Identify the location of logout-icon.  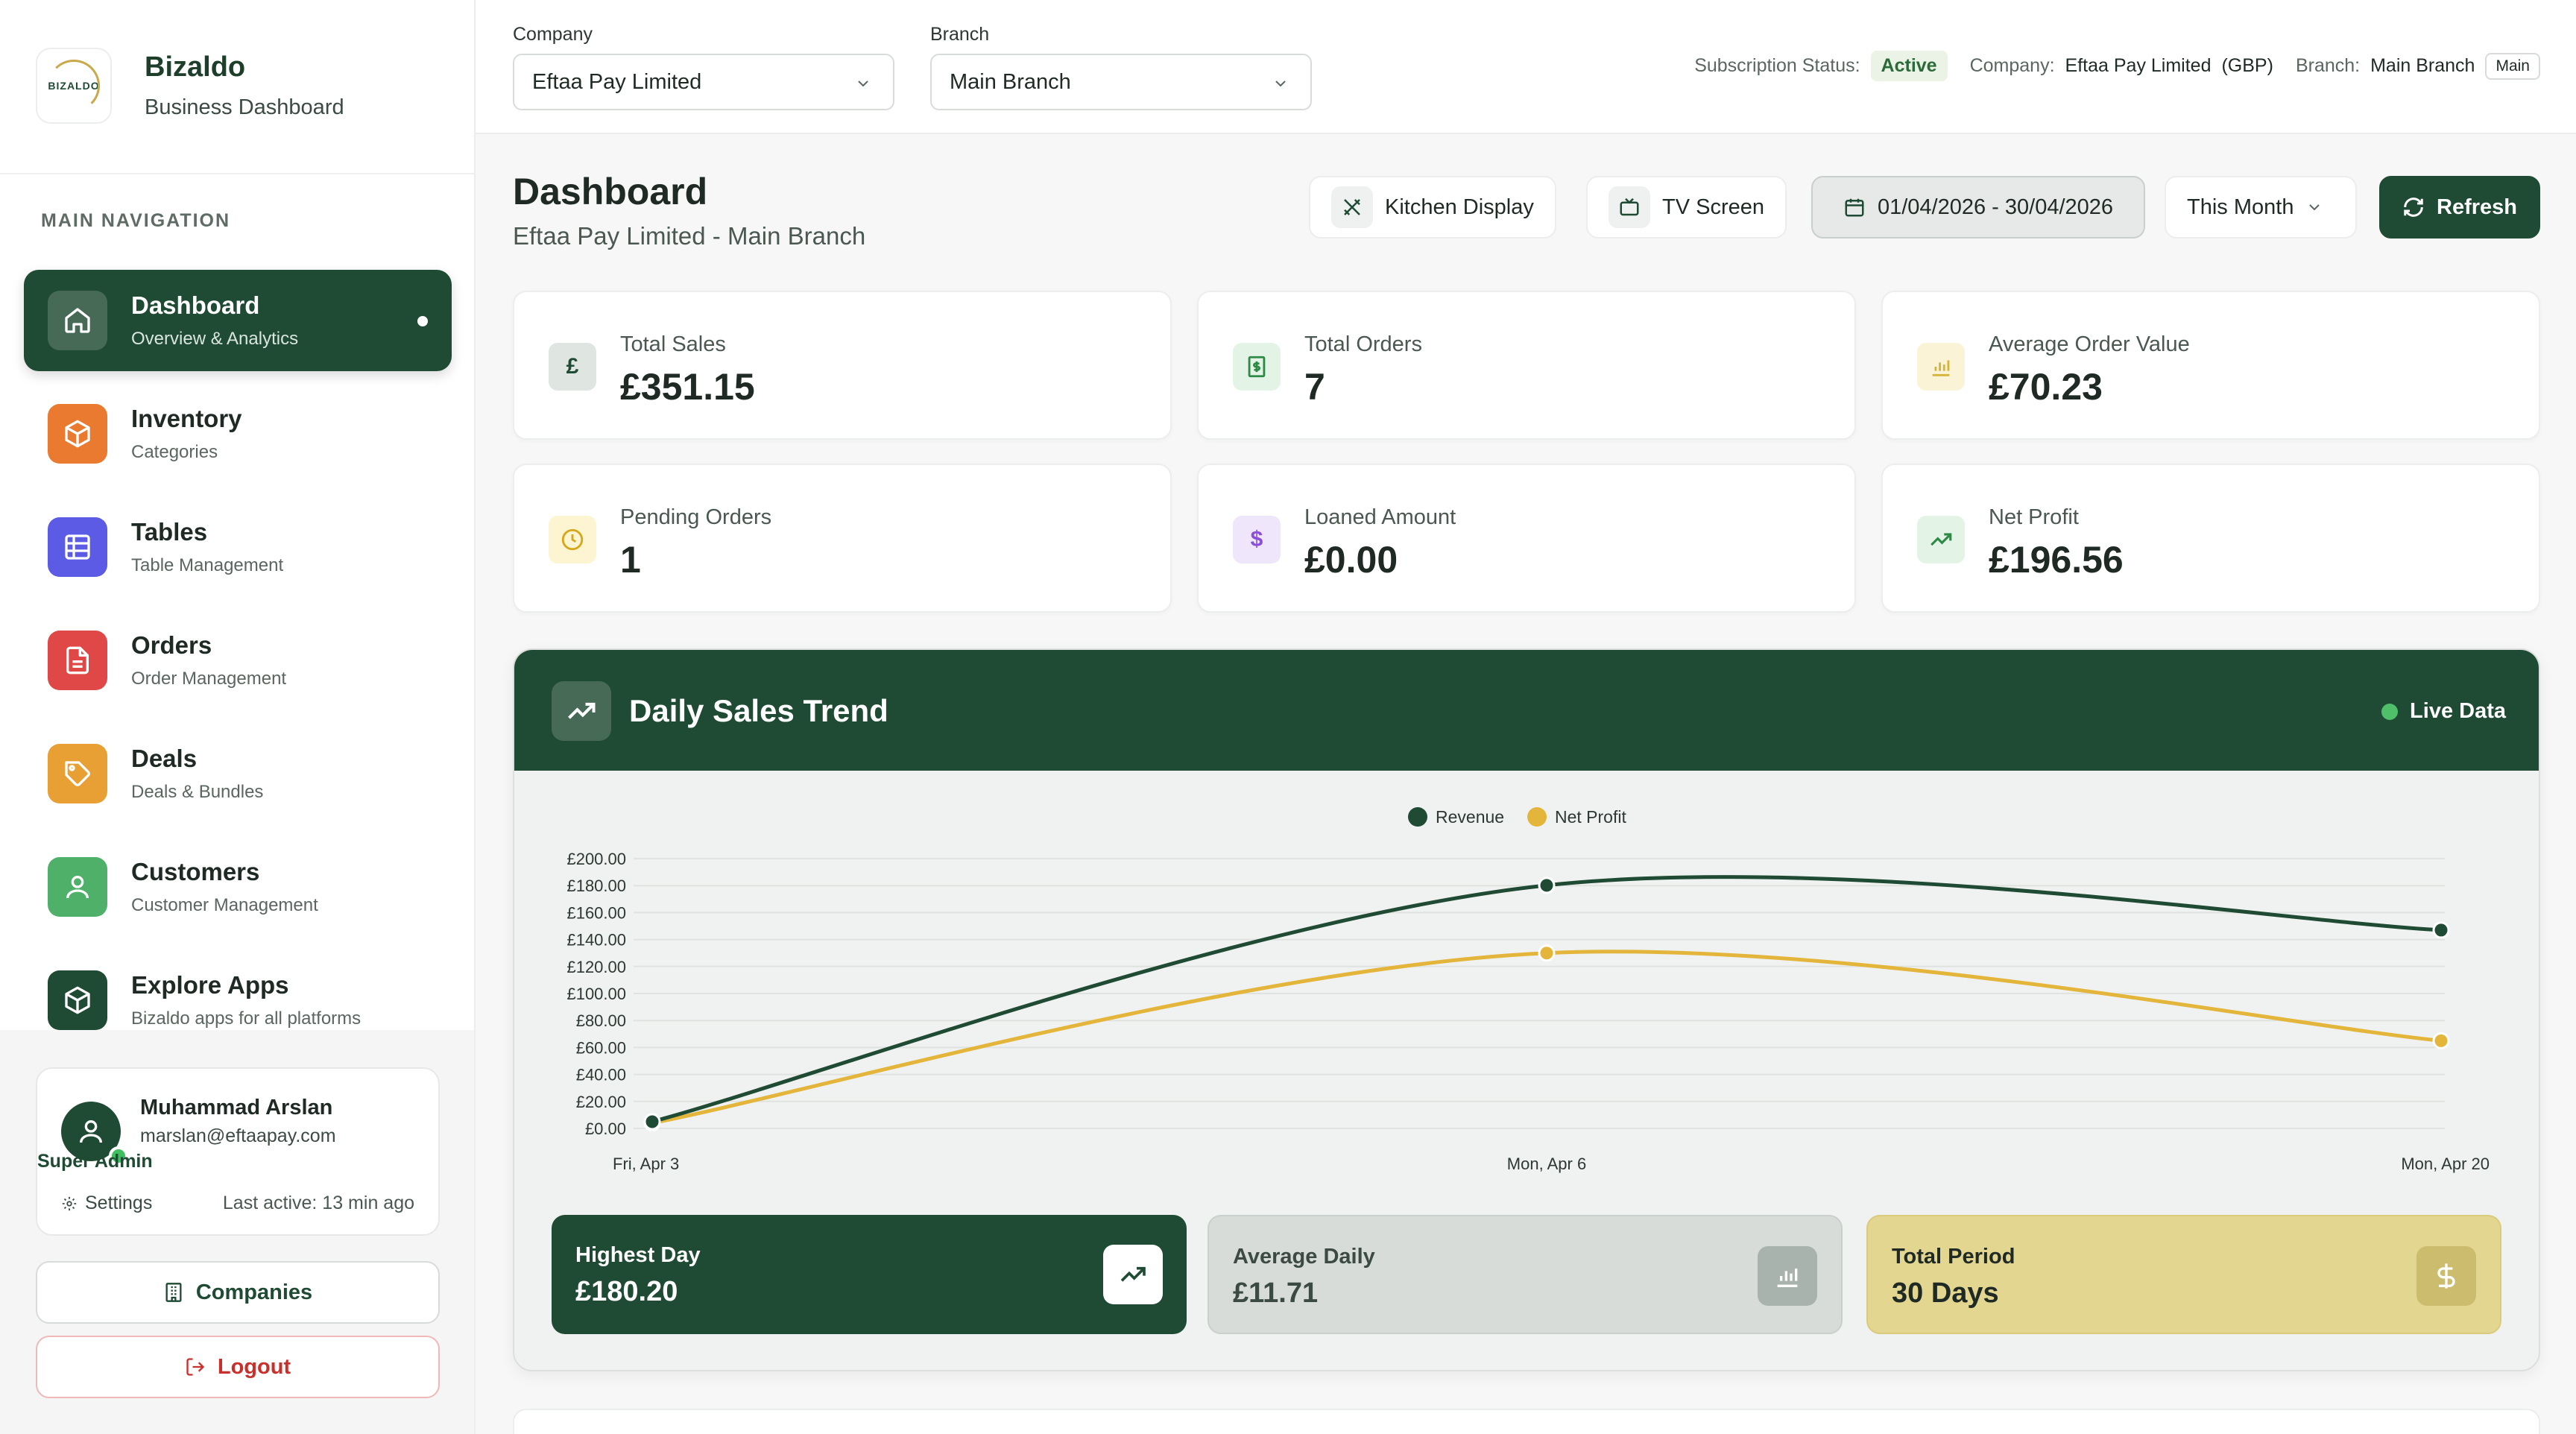
(195, 1367).